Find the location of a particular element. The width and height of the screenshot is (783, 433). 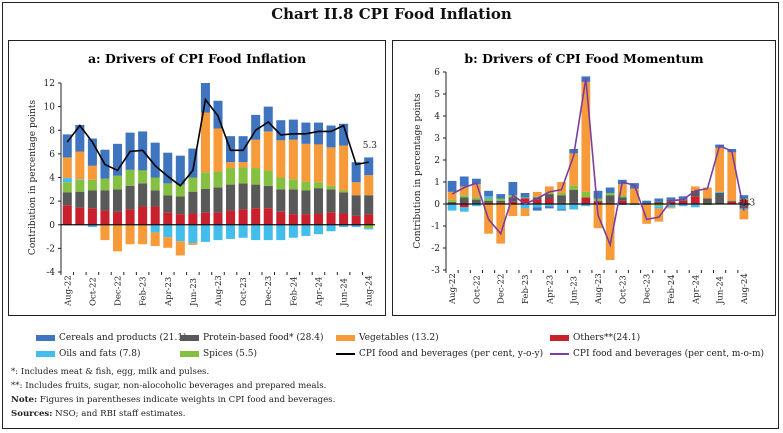

panel-b-title: b: Drivers of CPI Food Momentum is located at coordinates (584, 58).